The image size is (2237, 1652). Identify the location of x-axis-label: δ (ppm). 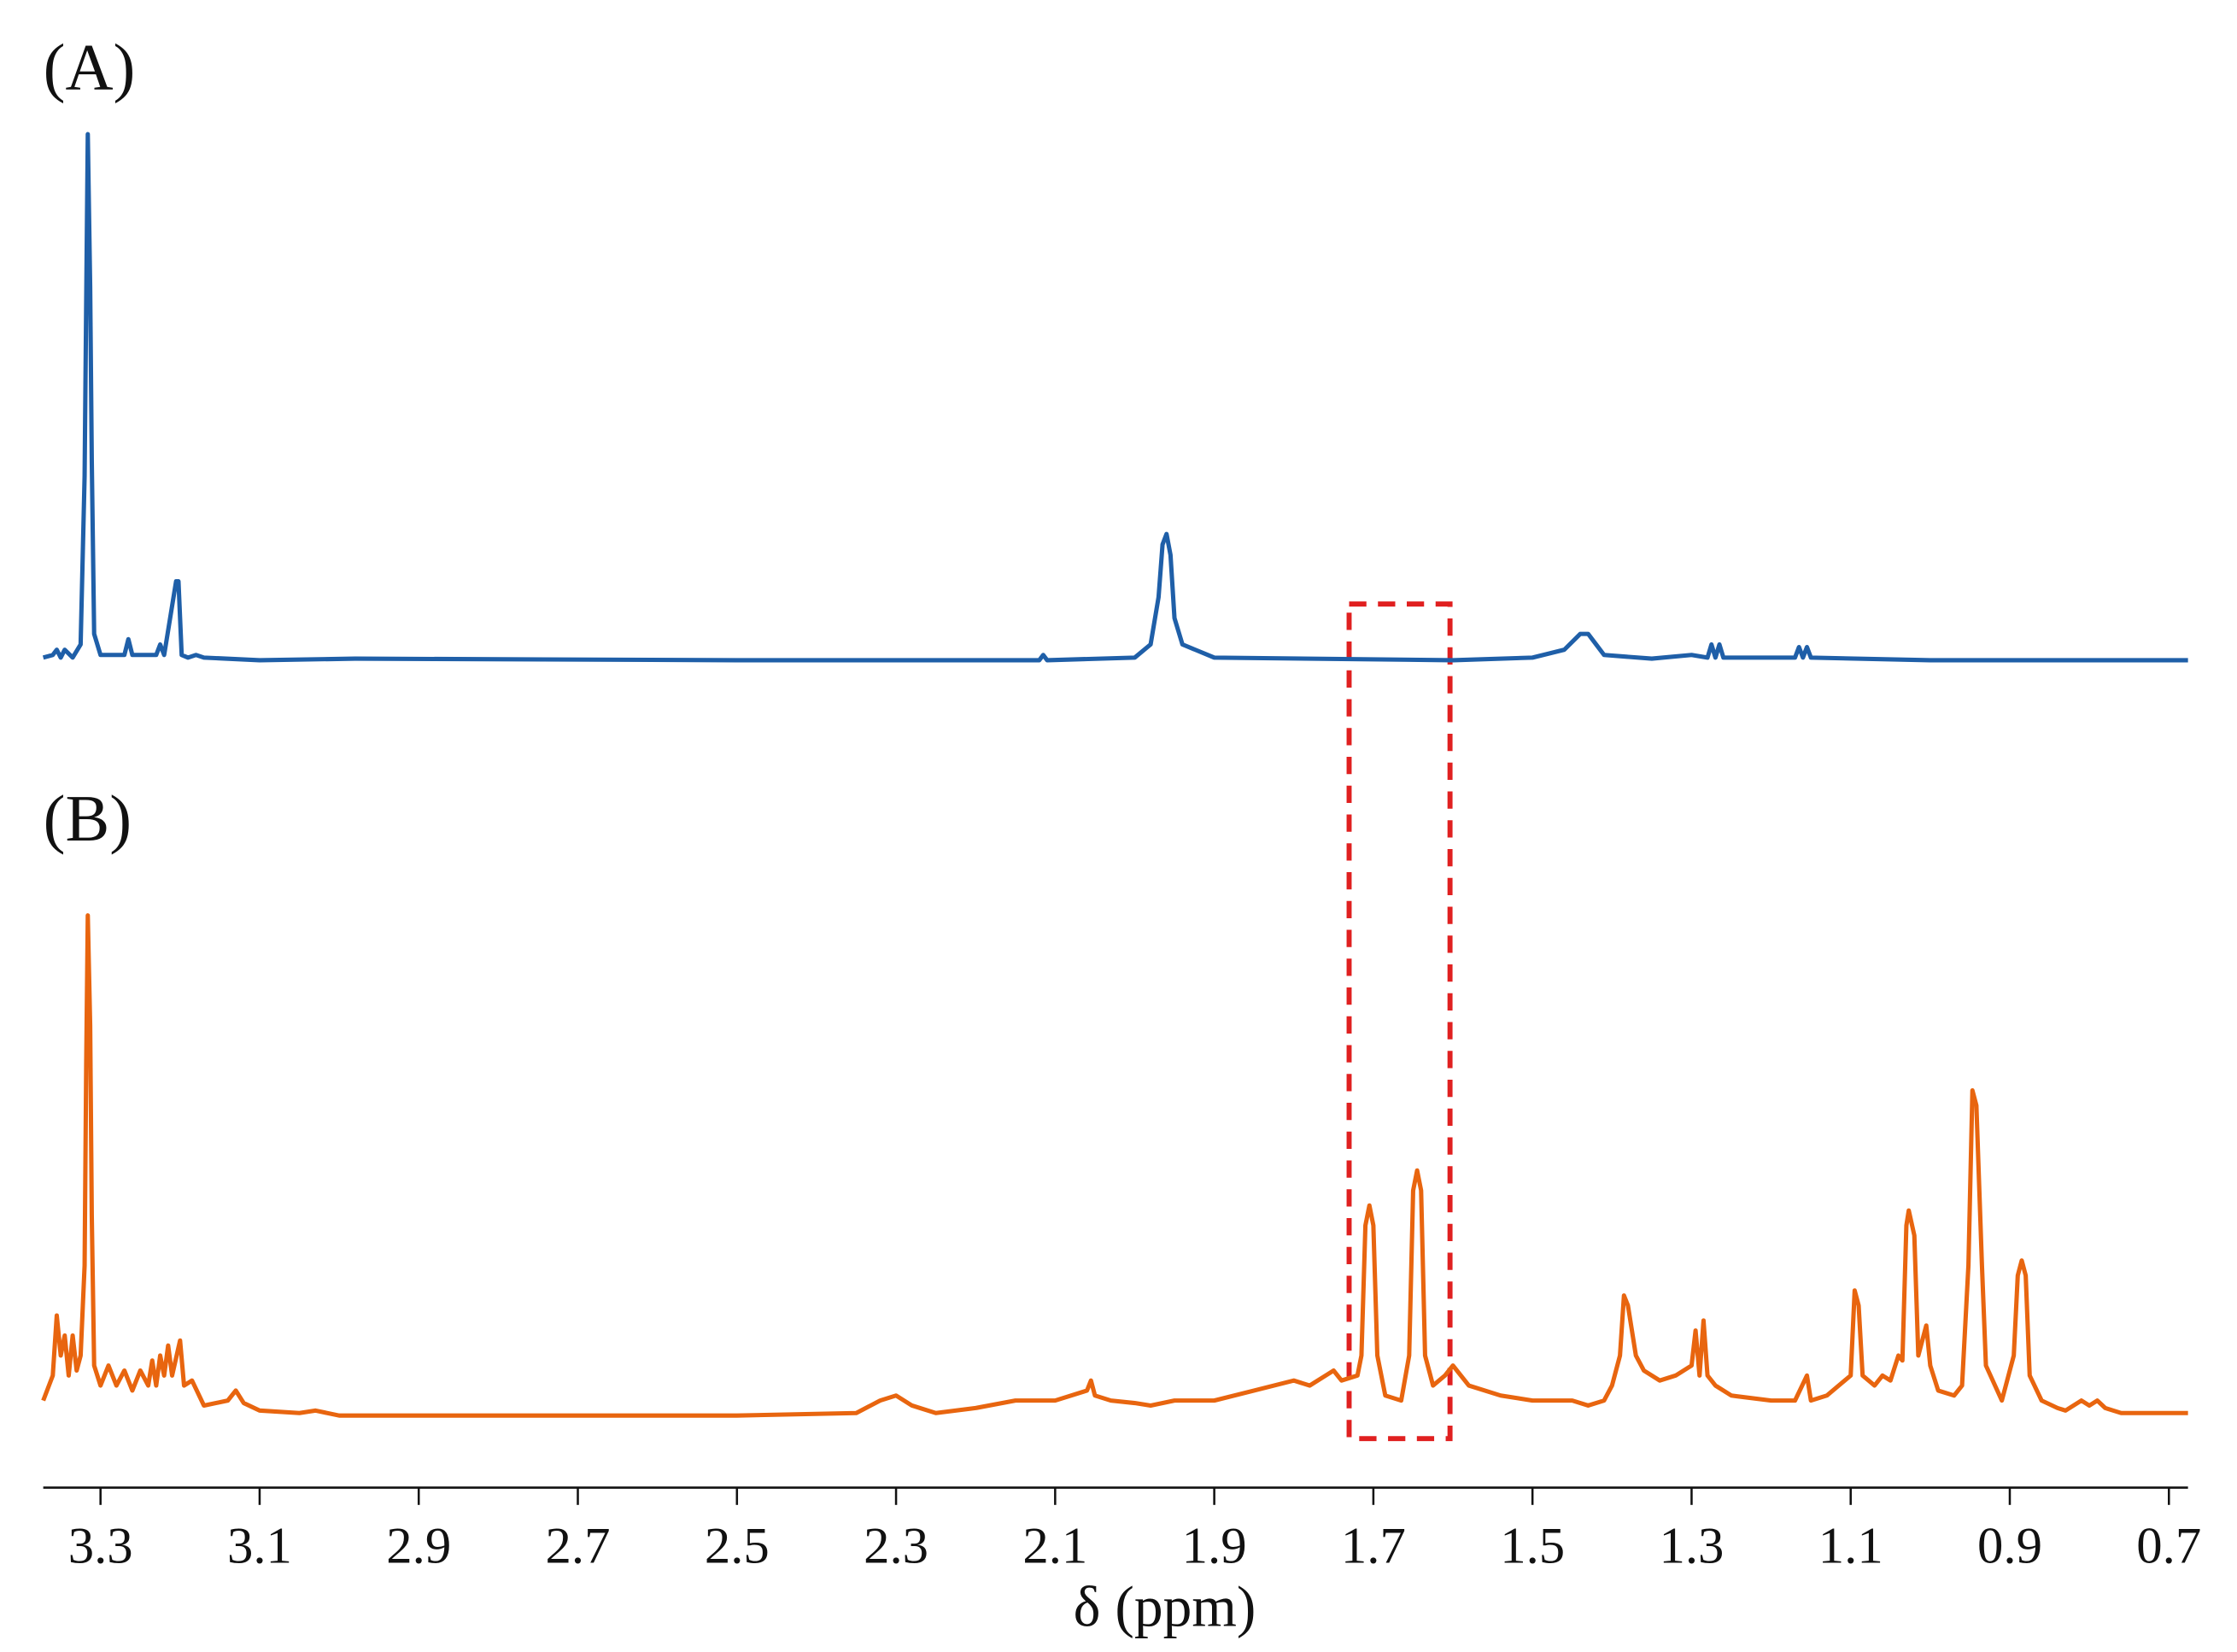
(1165, 1607).